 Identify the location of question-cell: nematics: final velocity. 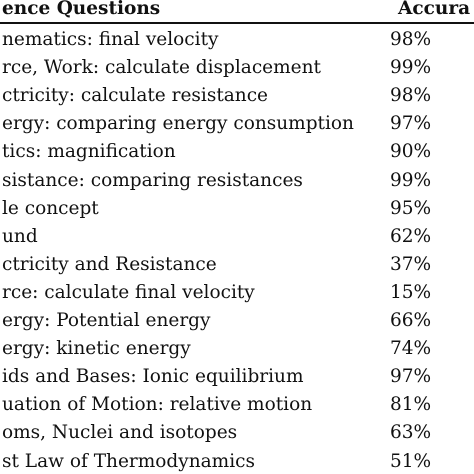
(110, 39).